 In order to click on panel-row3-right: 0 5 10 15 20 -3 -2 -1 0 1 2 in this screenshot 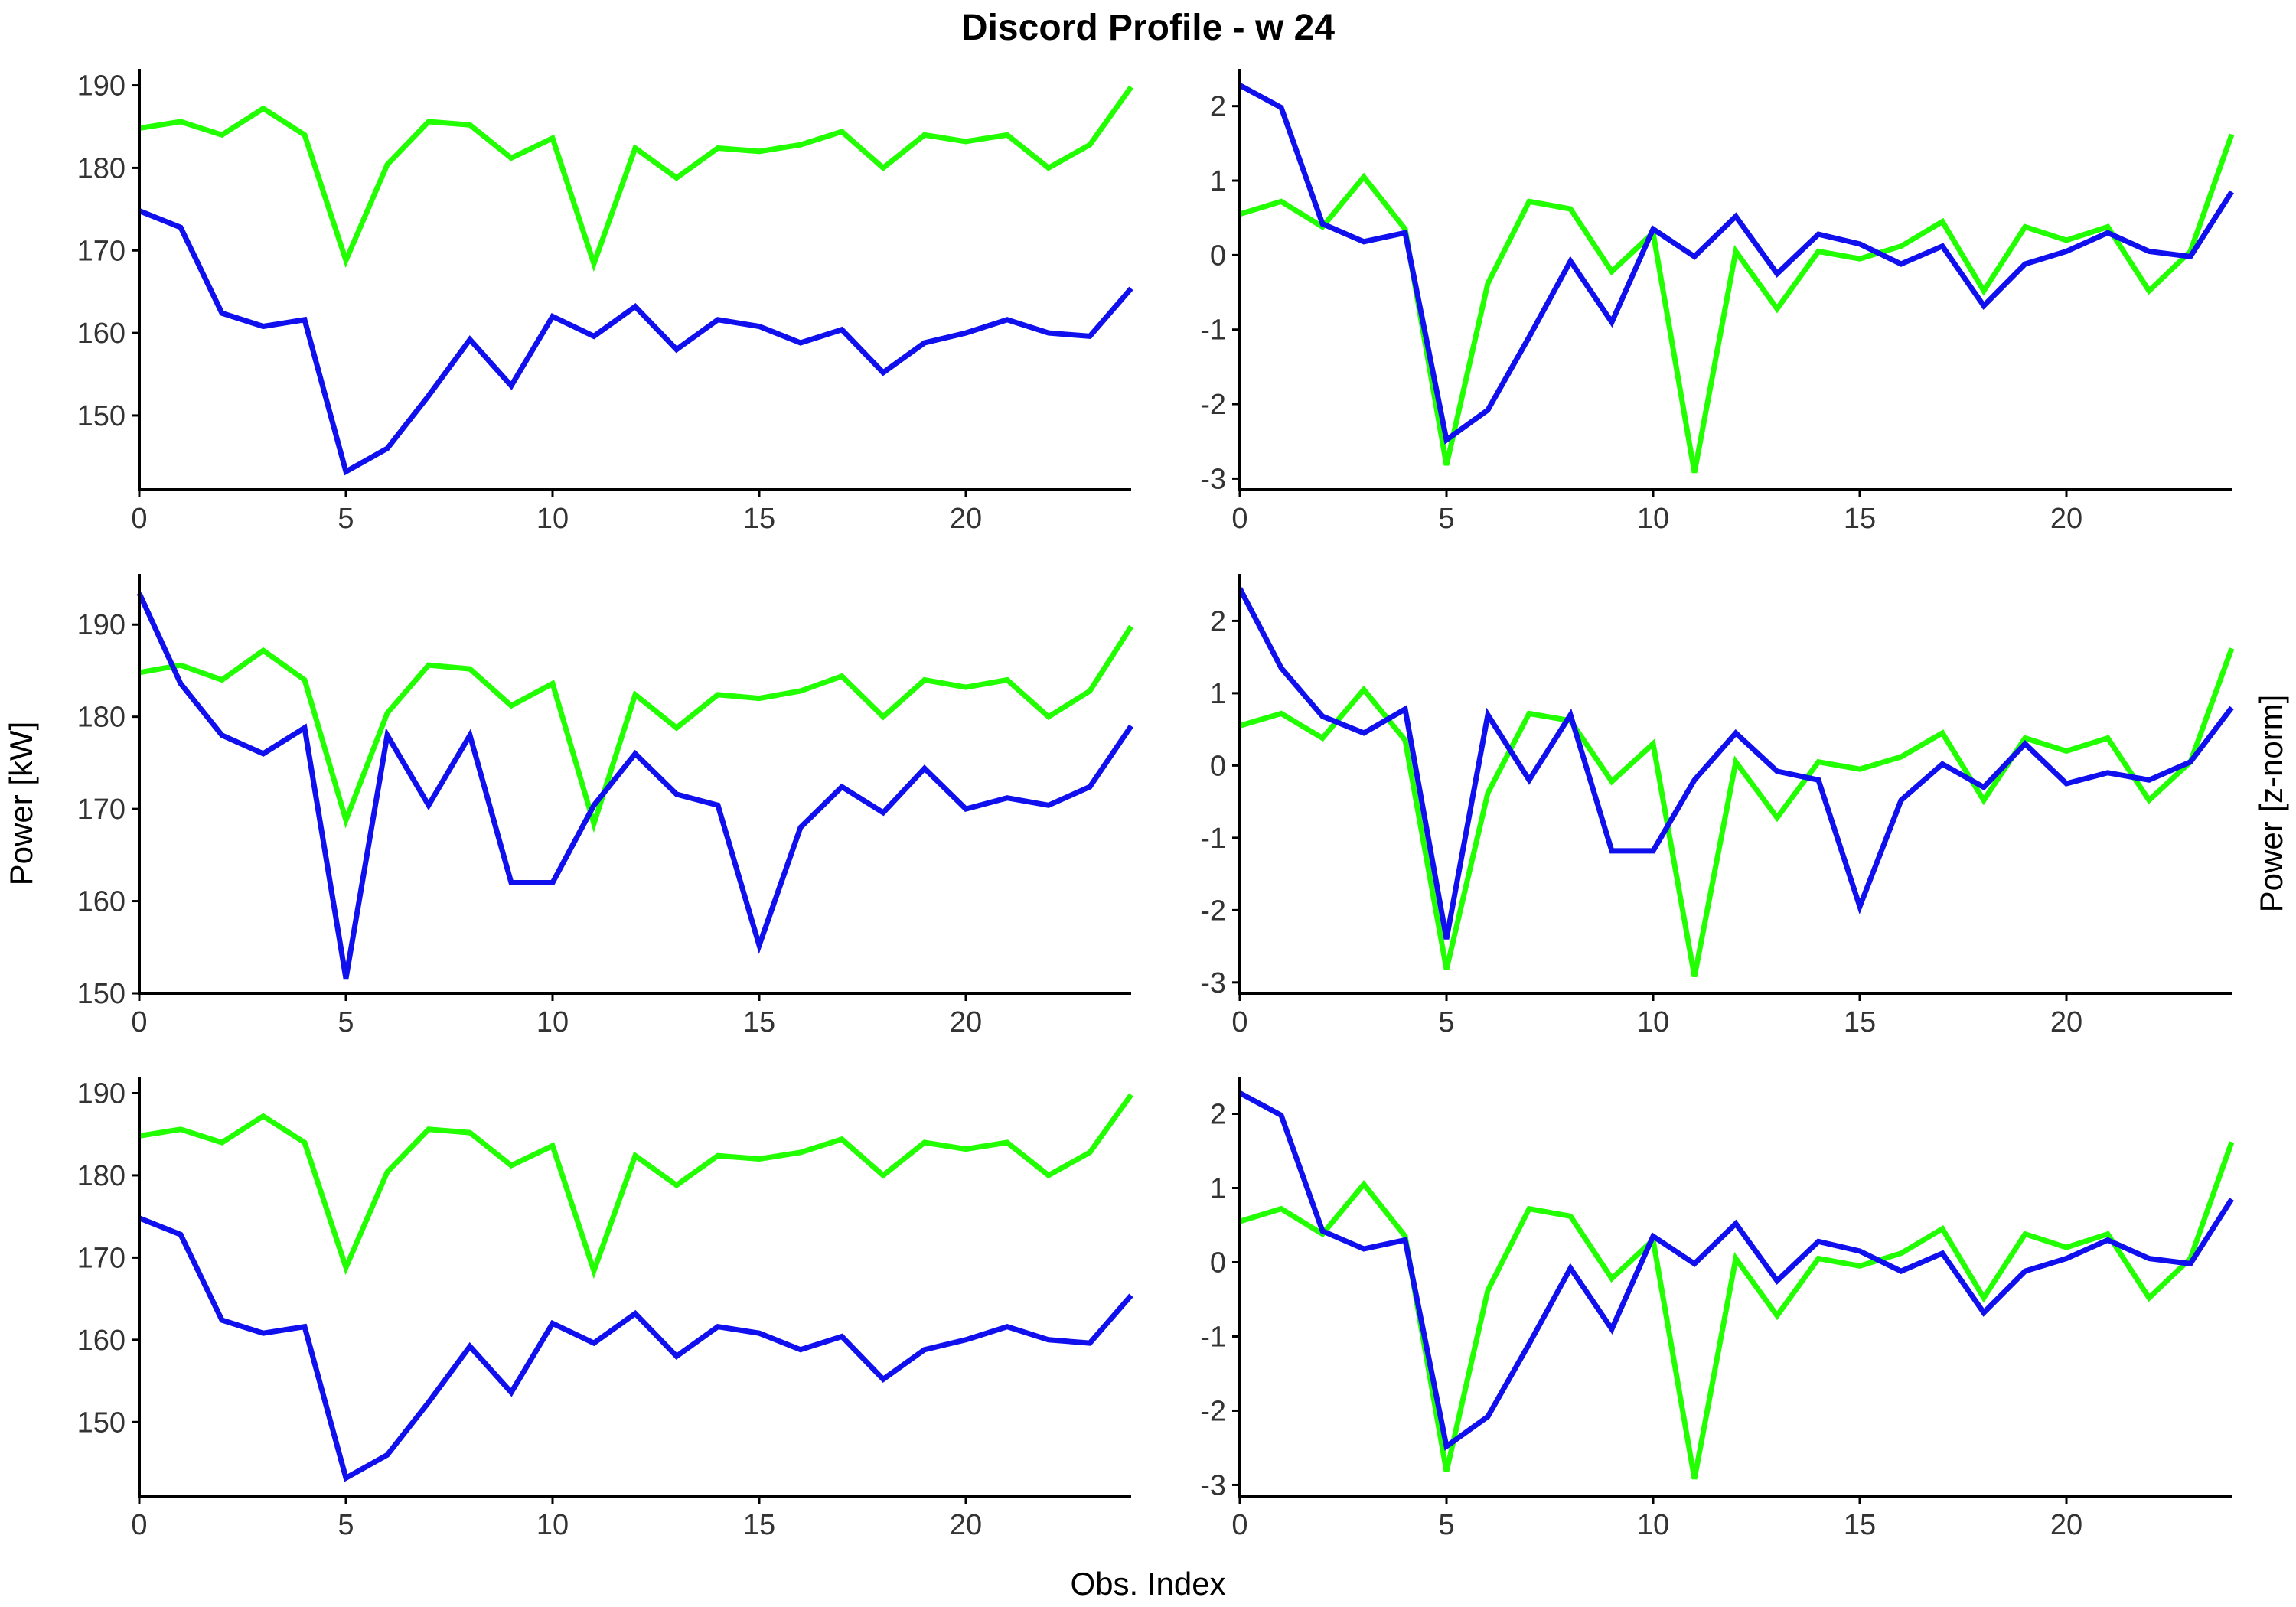, I will do `click(1717, 1309)`.